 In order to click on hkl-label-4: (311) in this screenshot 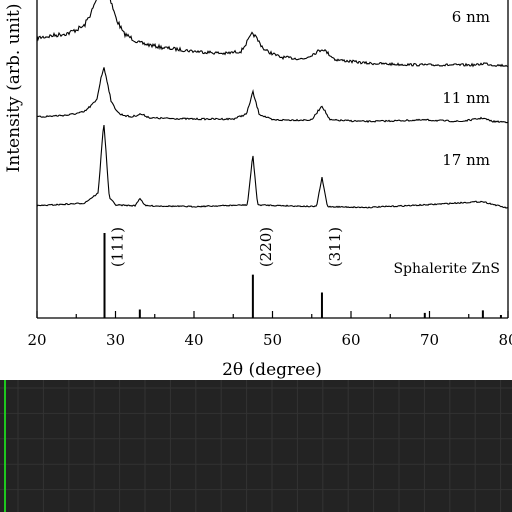, I will do `click(335, 247)`.